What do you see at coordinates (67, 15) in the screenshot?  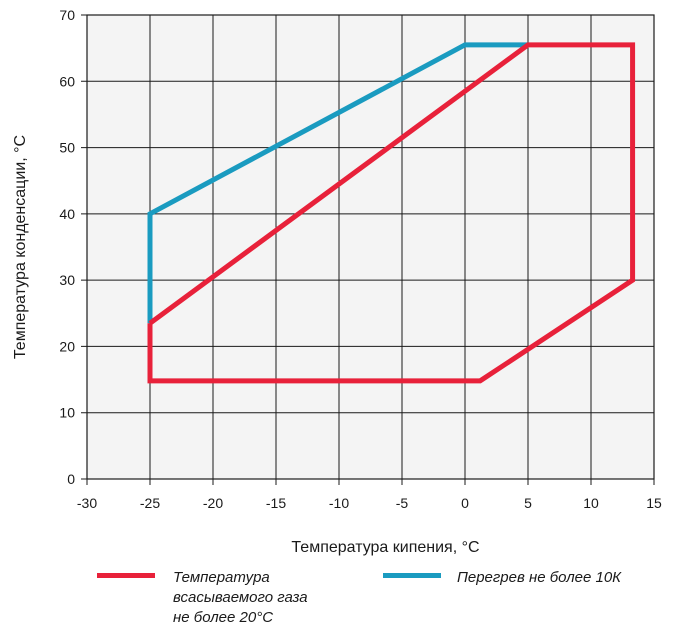 I see `y-tick-label: 70` at bounding box center [67, 15].